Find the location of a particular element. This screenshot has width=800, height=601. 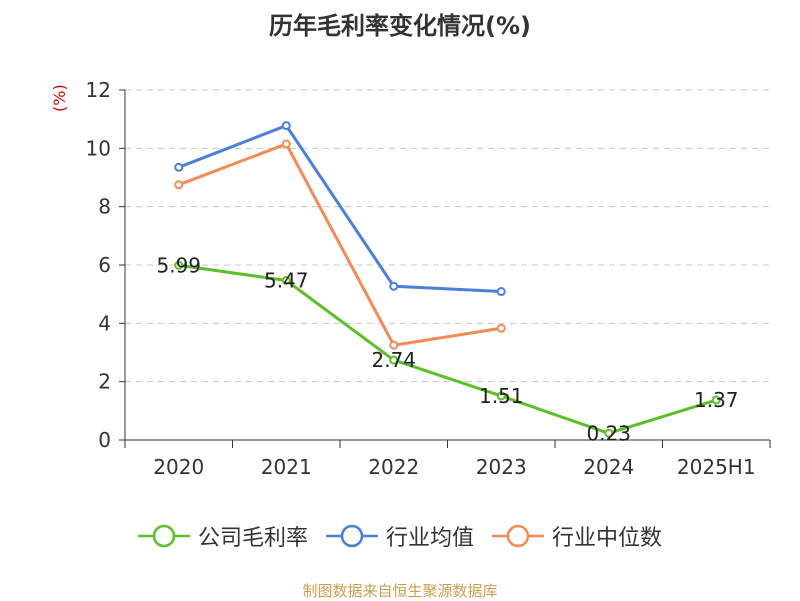

data-label: 0.23 is located at coordinates (608, 433).